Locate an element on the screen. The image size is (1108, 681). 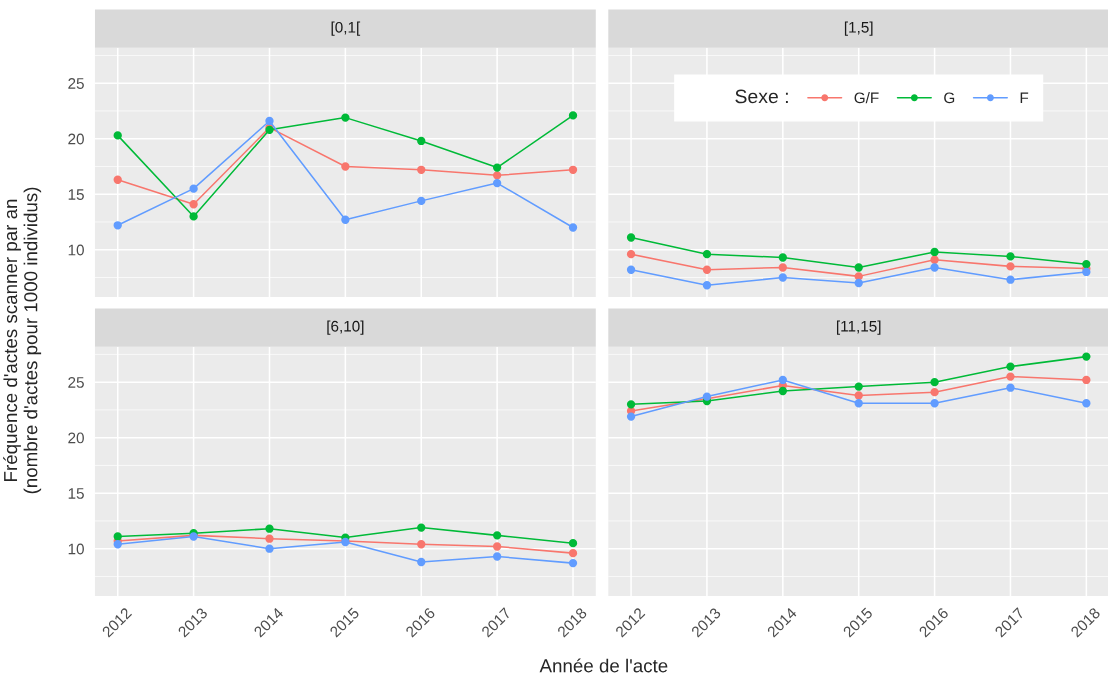
legend-label: G is located at coordinates (949, 98).